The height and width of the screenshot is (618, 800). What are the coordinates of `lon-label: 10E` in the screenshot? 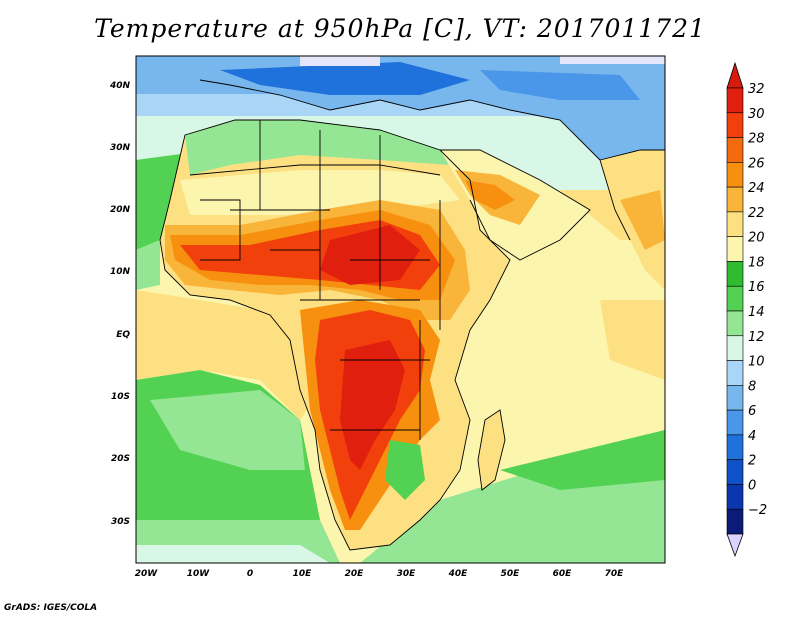 It's located at (303, 574).